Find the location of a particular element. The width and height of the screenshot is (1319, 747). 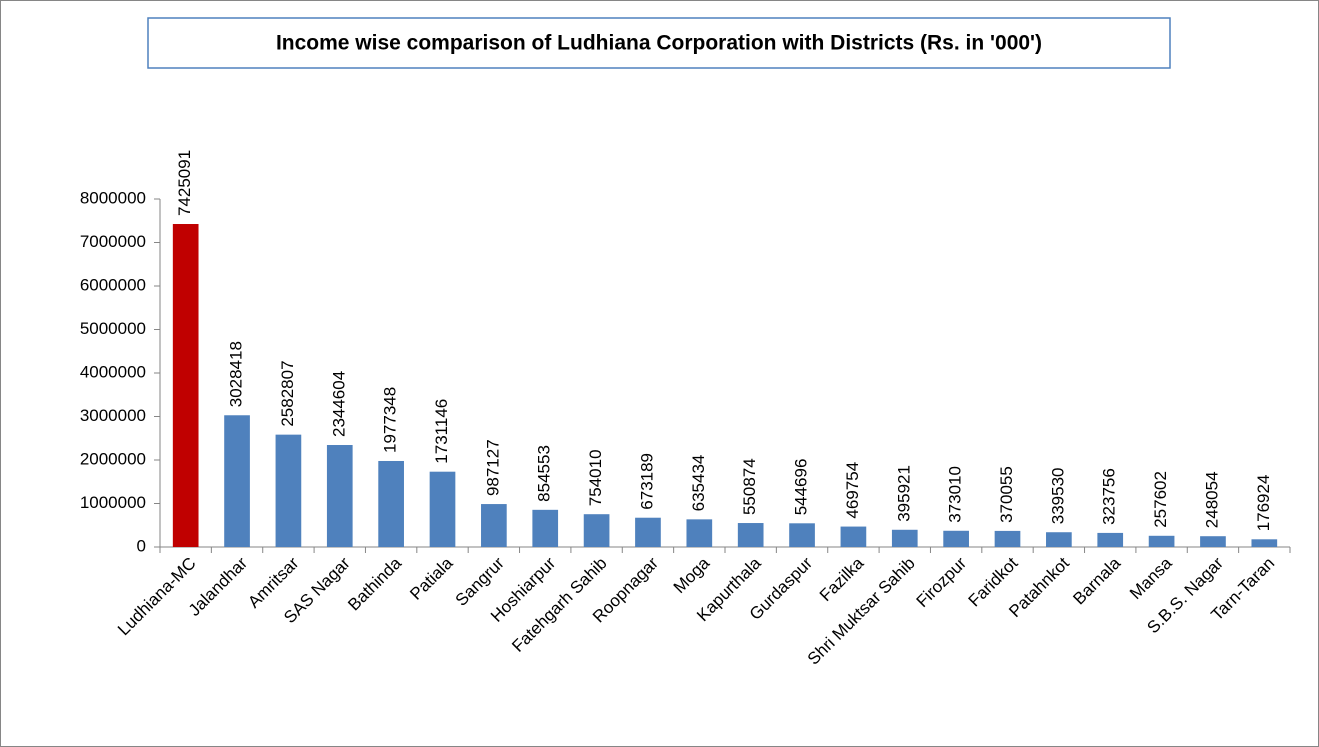

data-label: 373010 is located at coordinates (955, 494).